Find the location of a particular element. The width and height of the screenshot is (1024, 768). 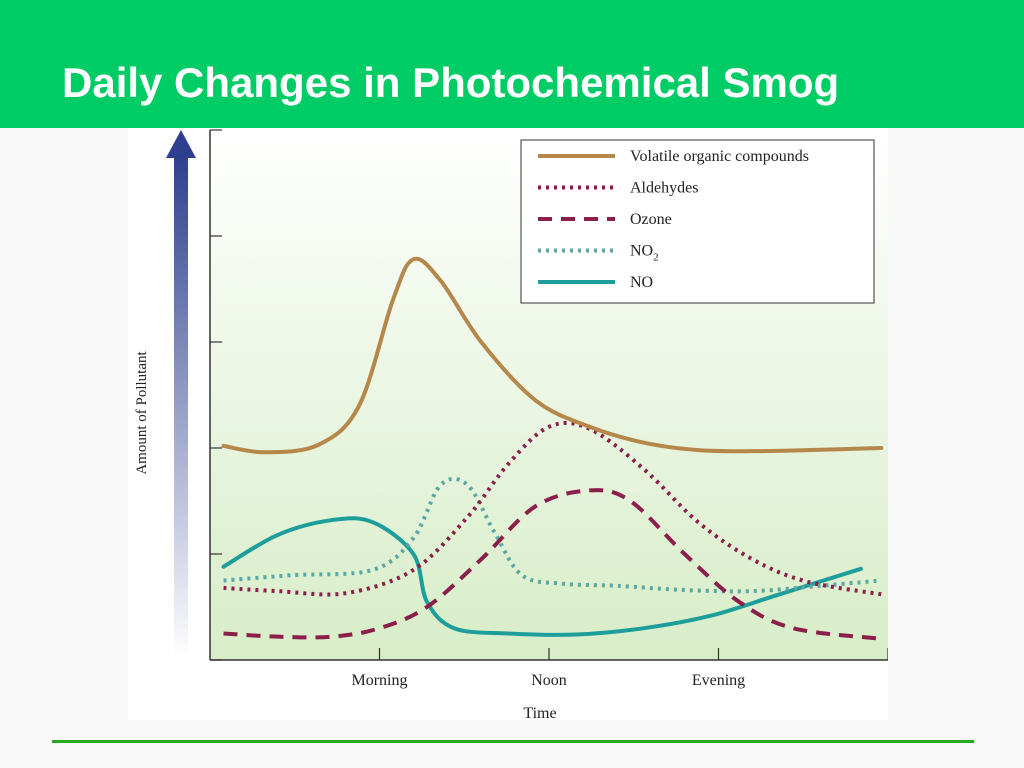

series-line-no2 is located at coordinates (552, 535).